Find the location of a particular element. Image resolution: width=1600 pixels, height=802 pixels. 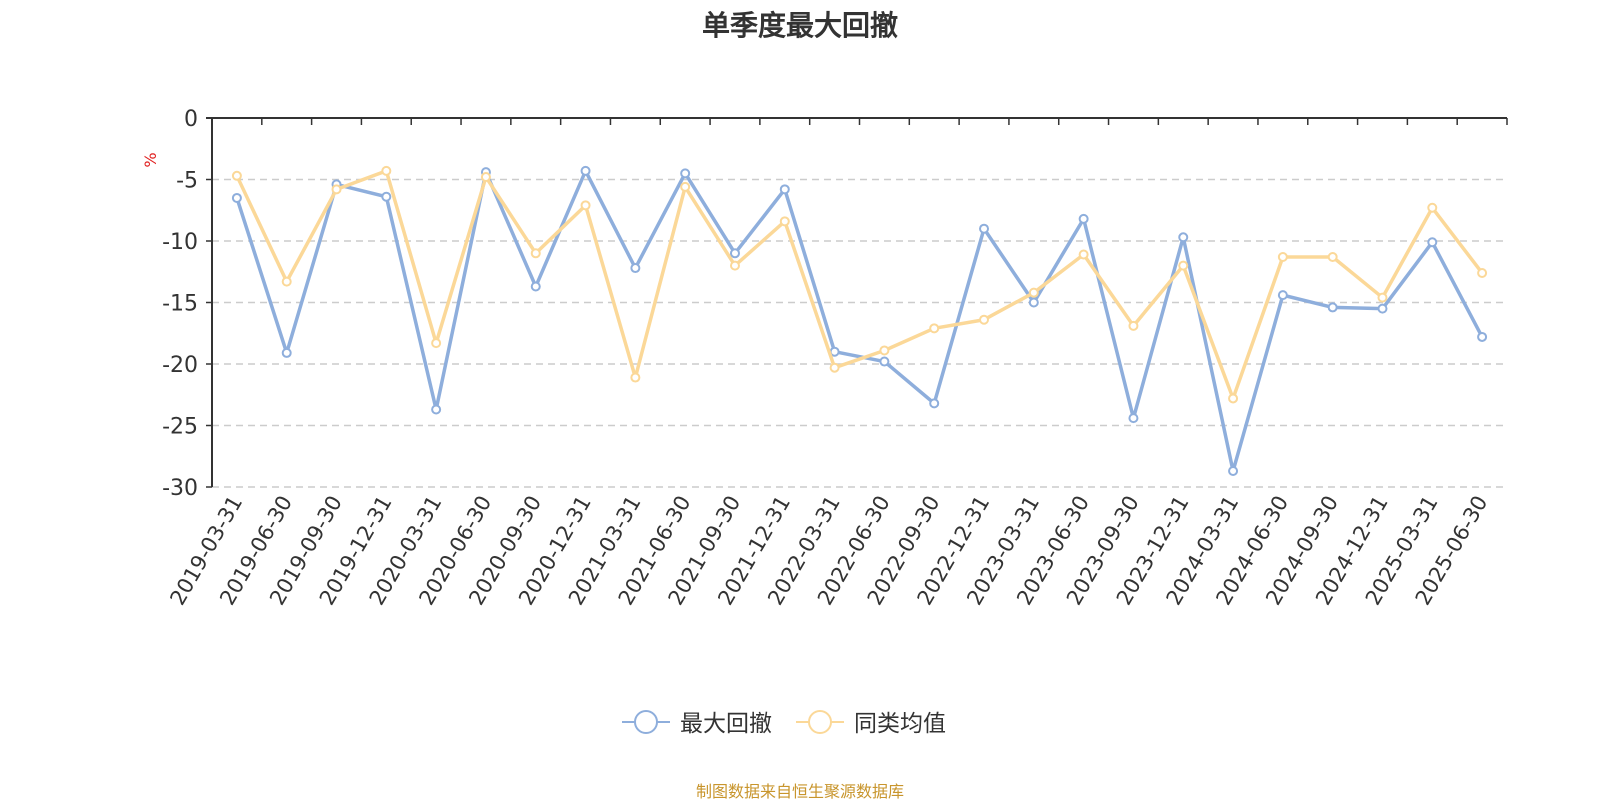

y-tick-label: -25 is located at coordinates (180, 427).